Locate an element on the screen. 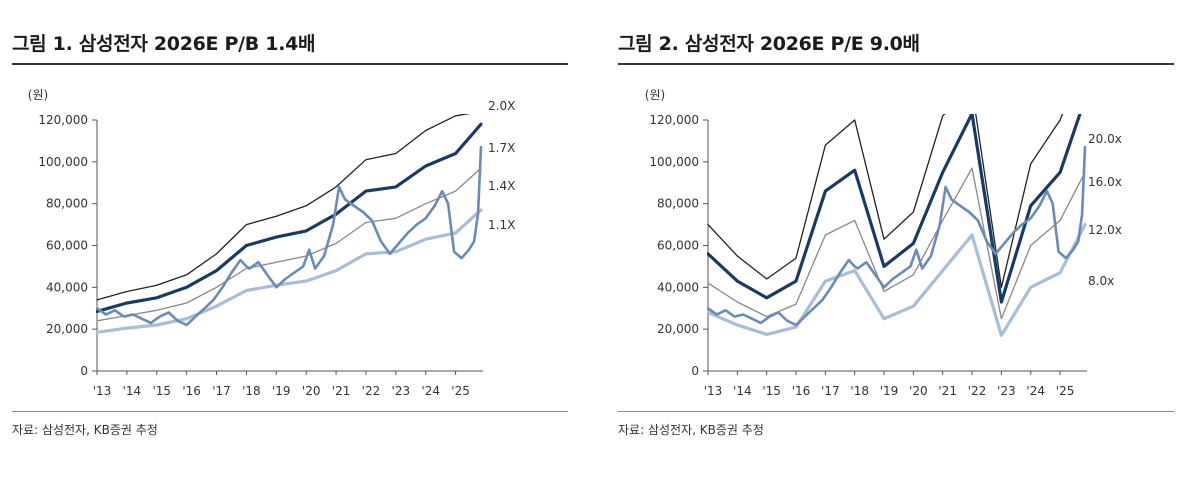 This screenshot has height=487, width=1198. band-label: 2.0X is located at coordinates (501, 106).